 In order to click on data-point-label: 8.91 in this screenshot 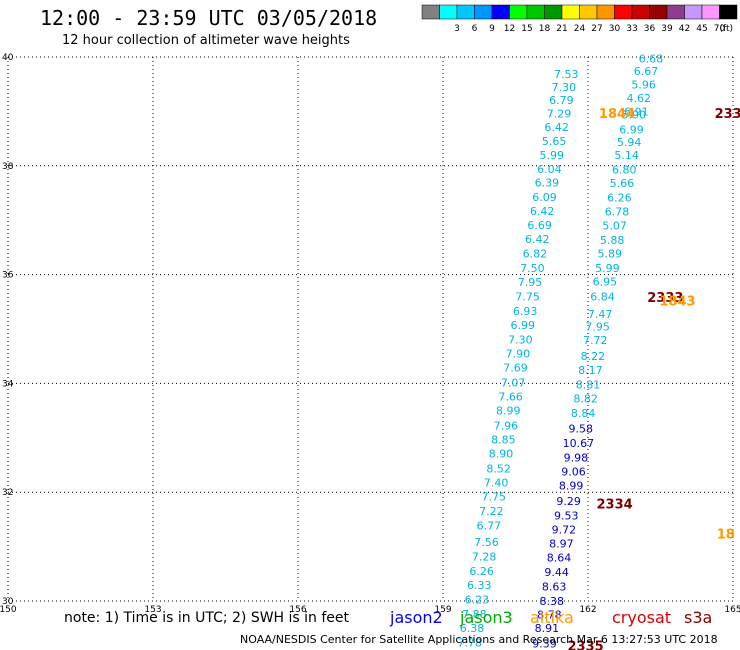, I will do `click(547, 628)`.